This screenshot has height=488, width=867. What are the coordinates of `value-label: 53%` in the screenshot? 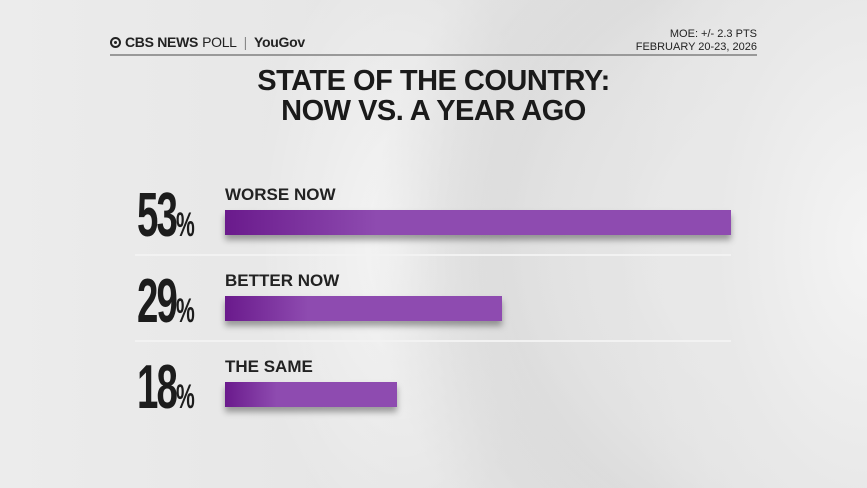 It's located at (166, 220).